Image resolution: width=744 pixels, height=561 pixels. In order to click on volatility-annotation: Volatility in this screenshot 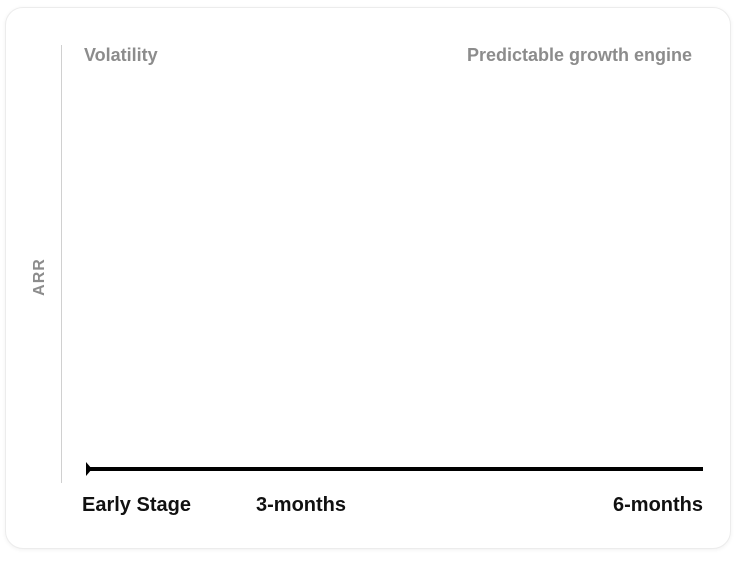, I will do `click(121, 55)`.